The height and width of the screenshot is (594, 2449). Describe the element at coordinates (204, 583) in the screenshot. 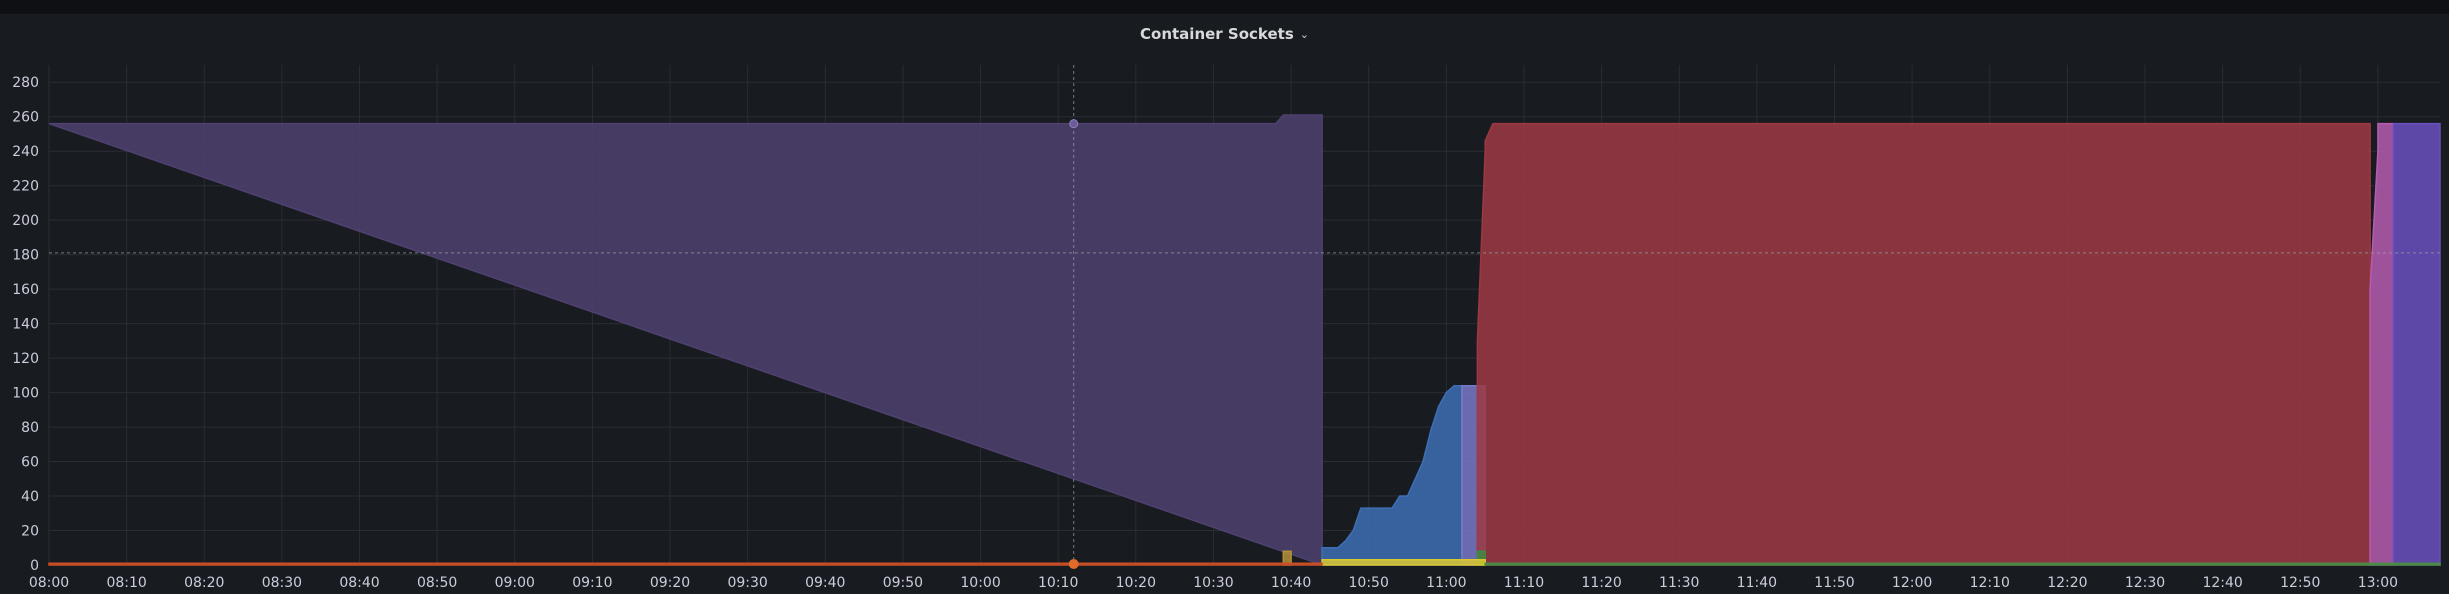

I see `x-tick-label: 08:20` at that location.